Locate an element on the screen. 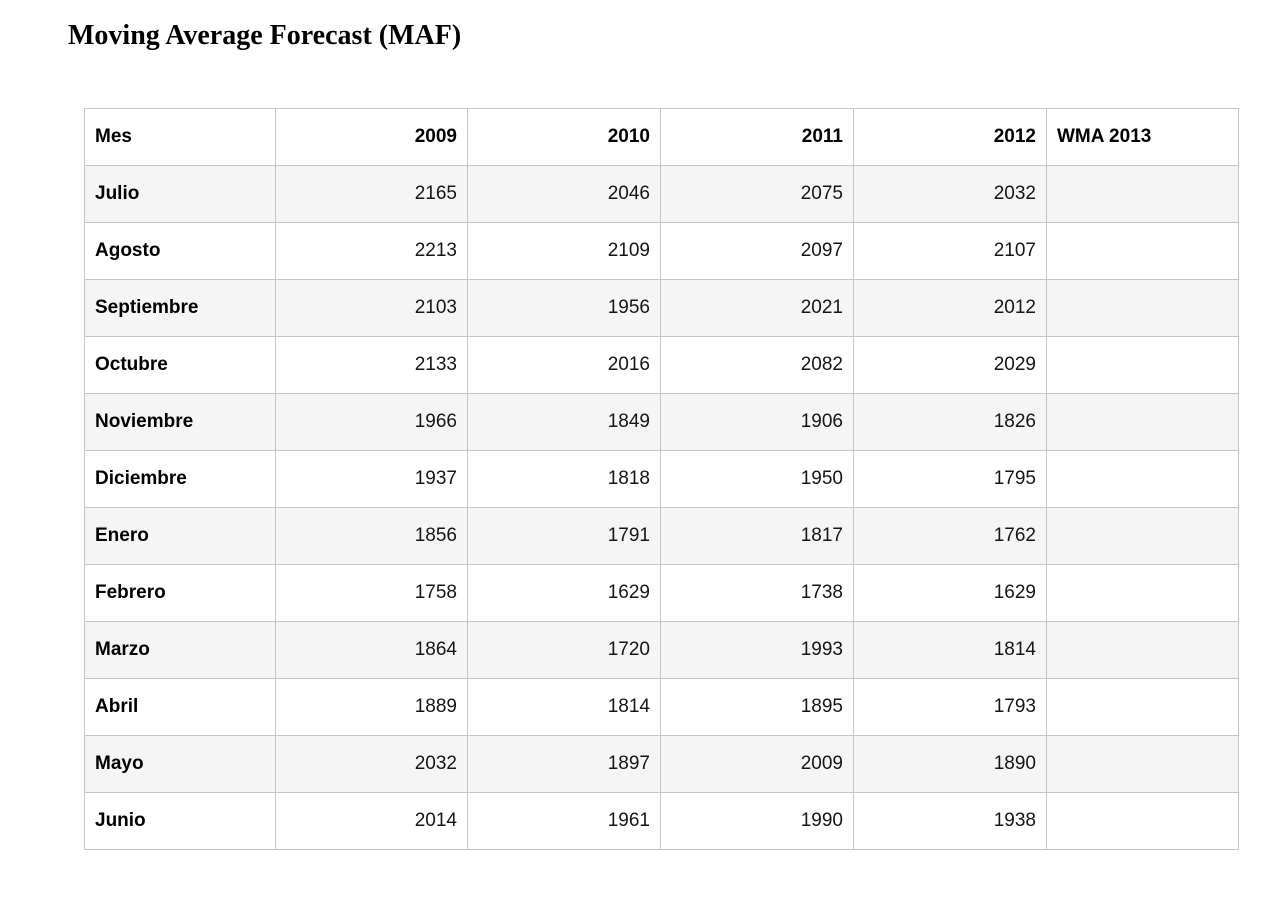  table-row: Noviembre 1966 1849 1906 1826 is located at coordinates (661, 422).